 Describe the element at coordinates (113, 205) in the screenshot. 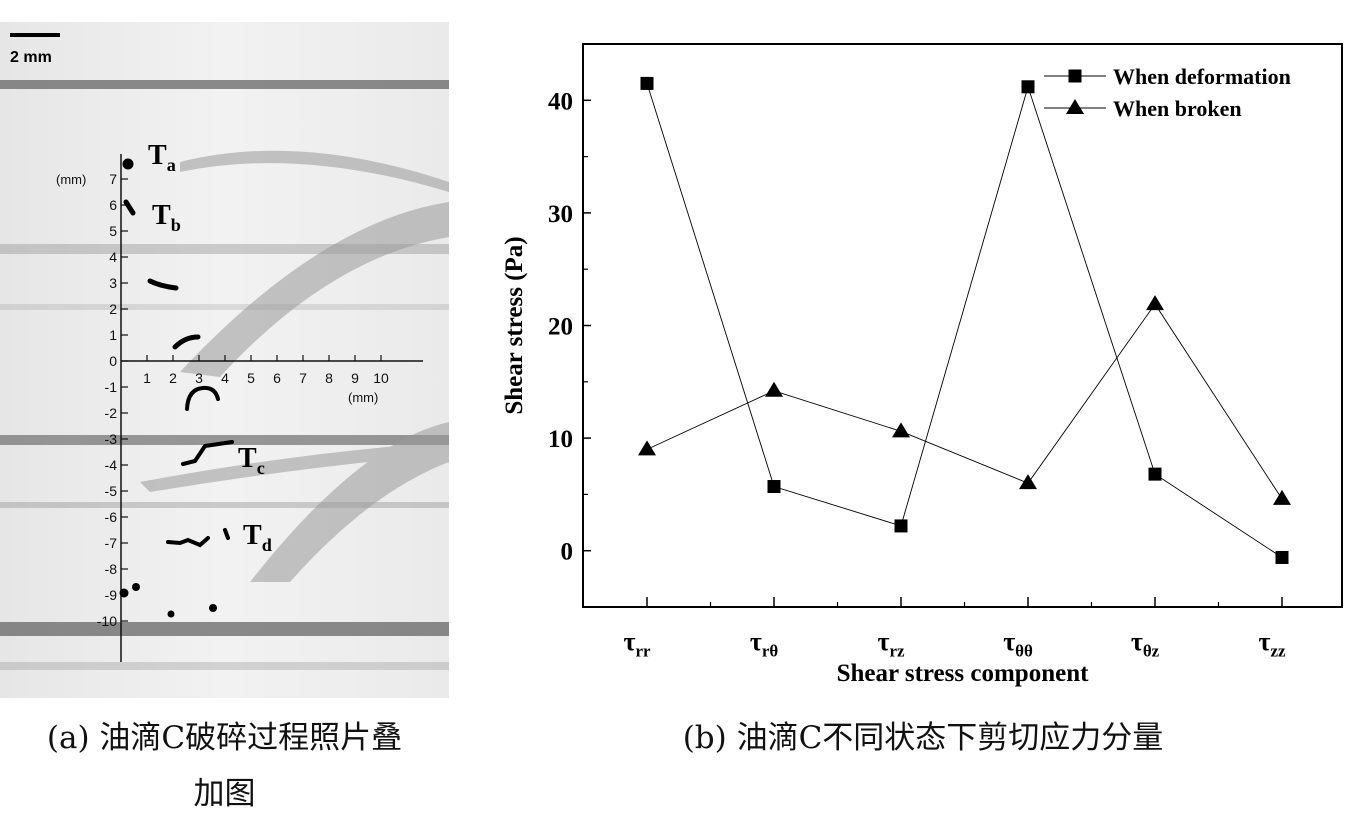

I see `photo-y-tick-label: 6` at that location.